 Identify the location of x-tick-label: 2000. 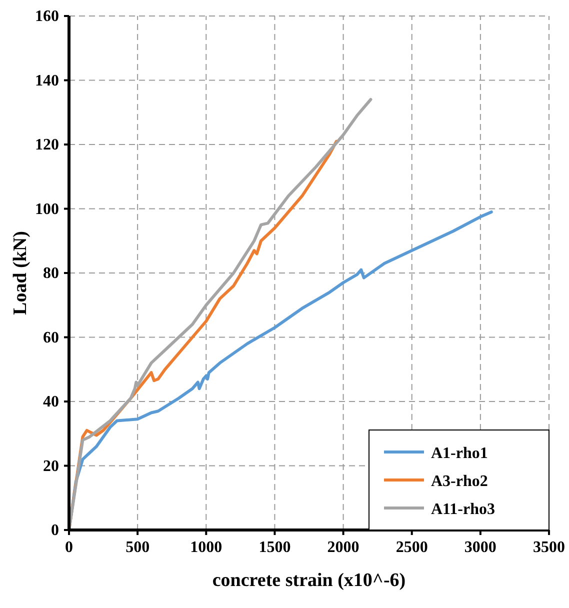
(343, 547).